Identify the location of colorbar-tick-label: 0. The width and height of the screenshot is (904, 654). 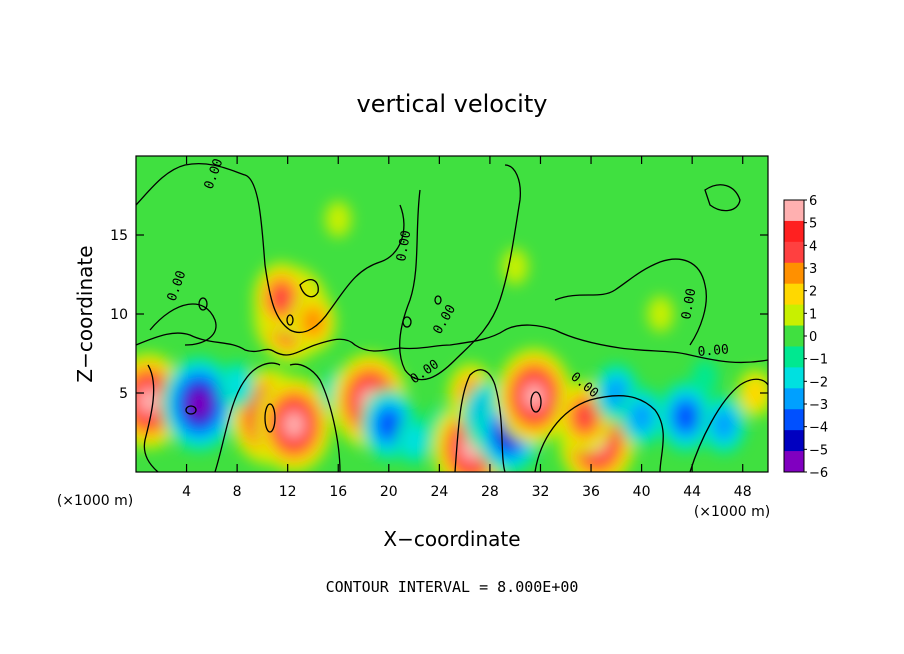
(813, 337).